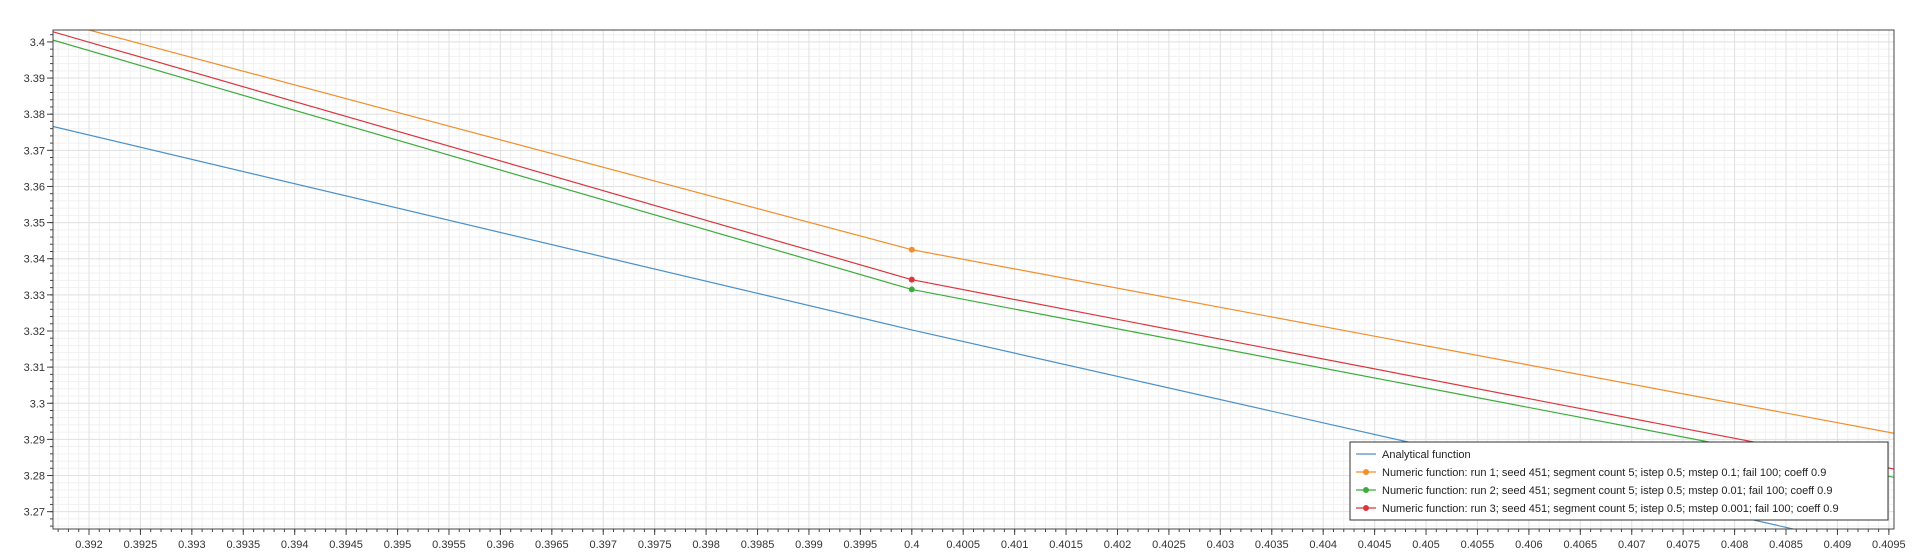  I want to click on x-tick-label: 0.3965, so click(552, 545).